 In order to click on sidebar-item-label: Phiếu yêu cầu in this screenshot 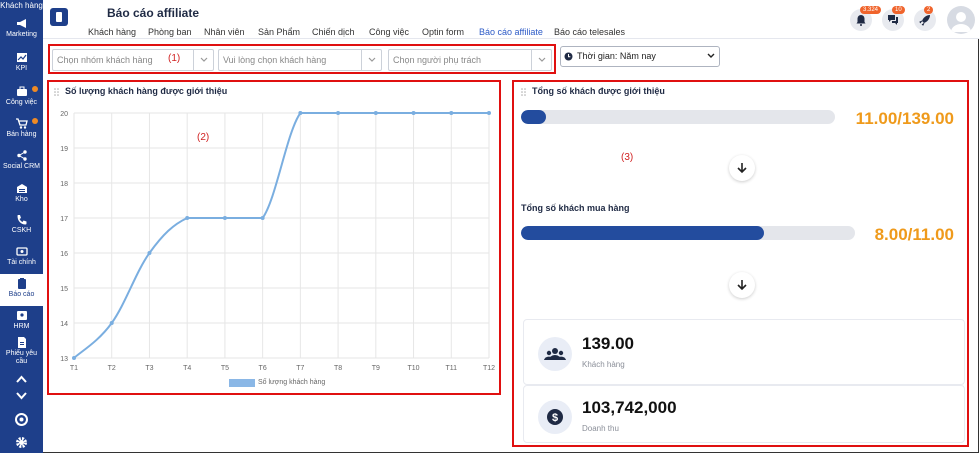, I will do `click(21, 357)`.